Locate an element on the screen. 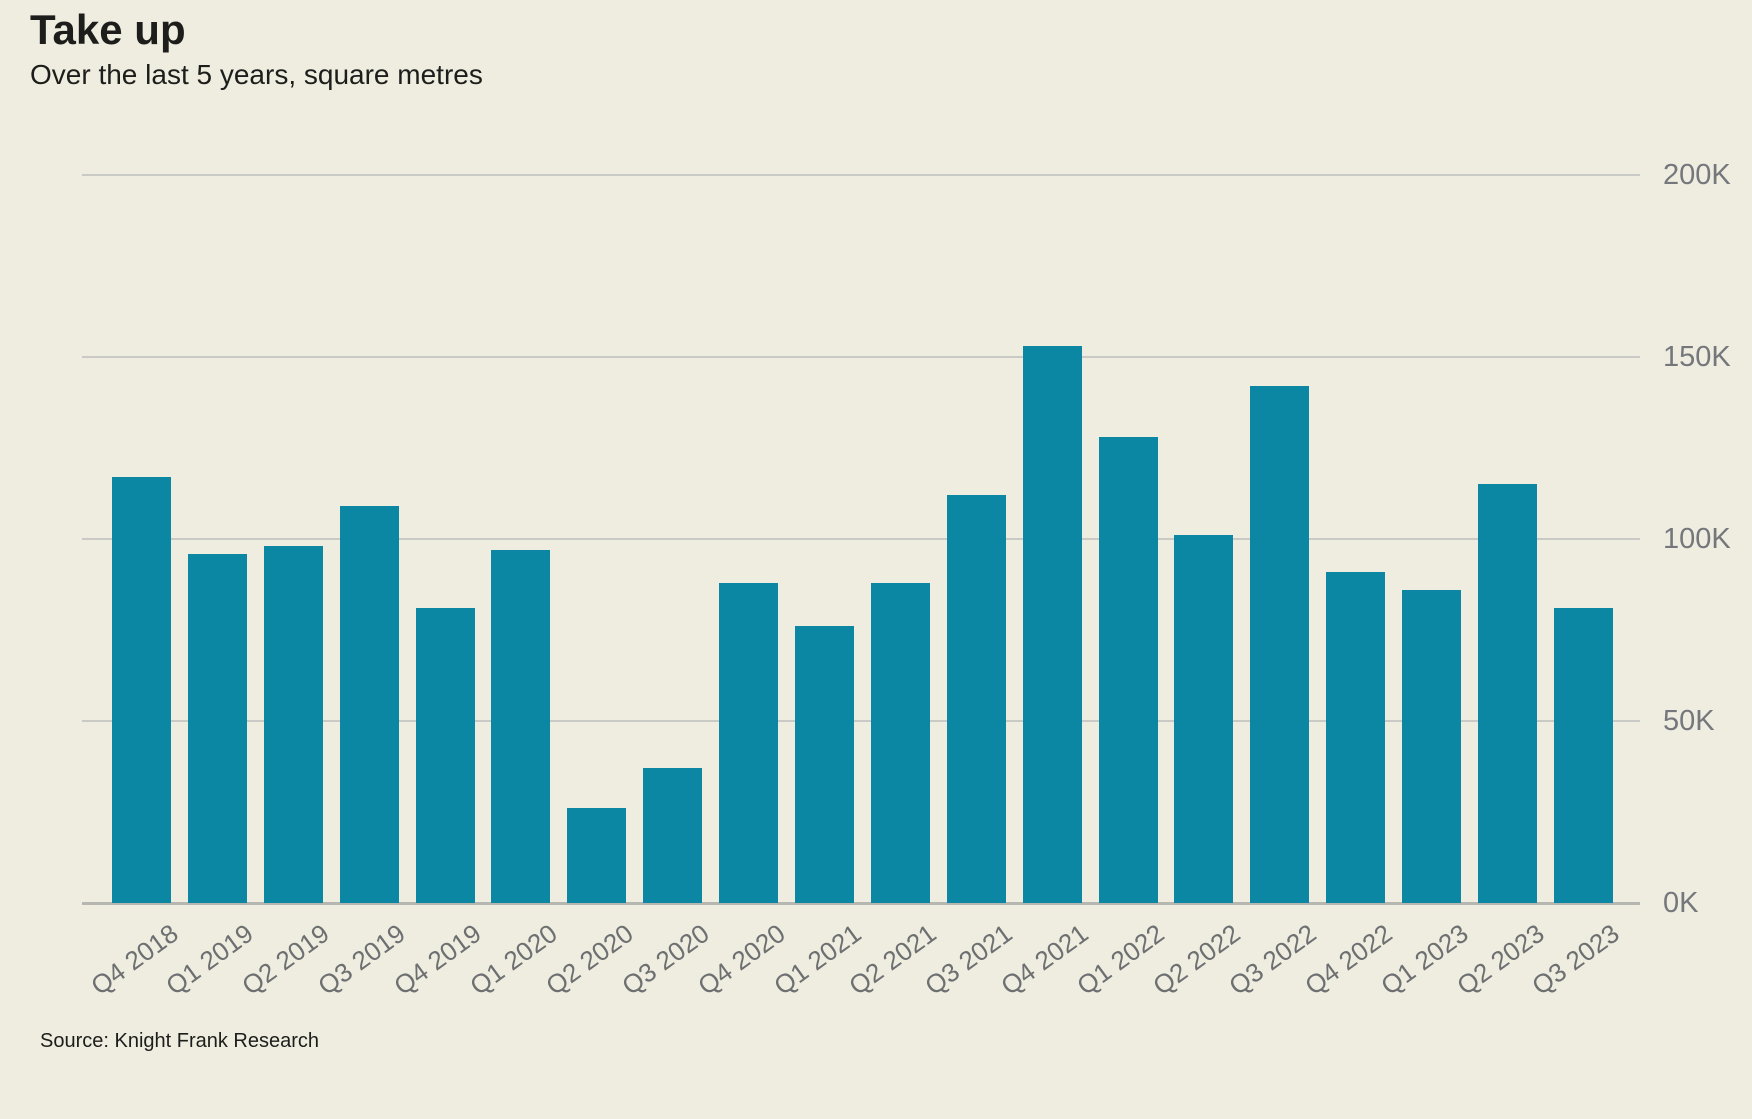 The width and height of the screenshot is (1752, 1119). bar-q4-2020 is located at coordinates (748, 742).